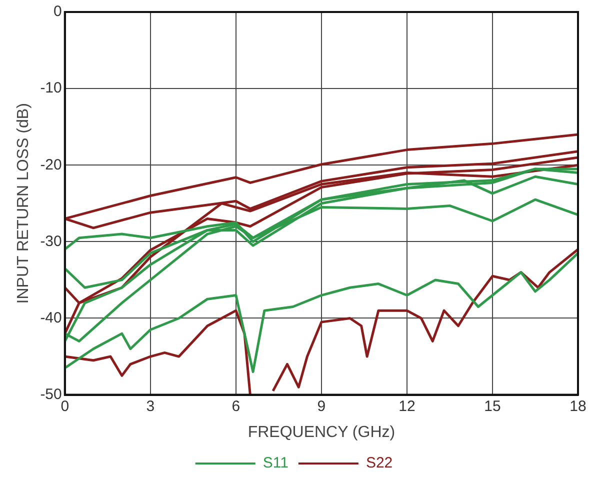  What do you see at coordinates (236, 406) in the screenshot?
I see `x-tick-label: 6` at bounding box center [236, 406].